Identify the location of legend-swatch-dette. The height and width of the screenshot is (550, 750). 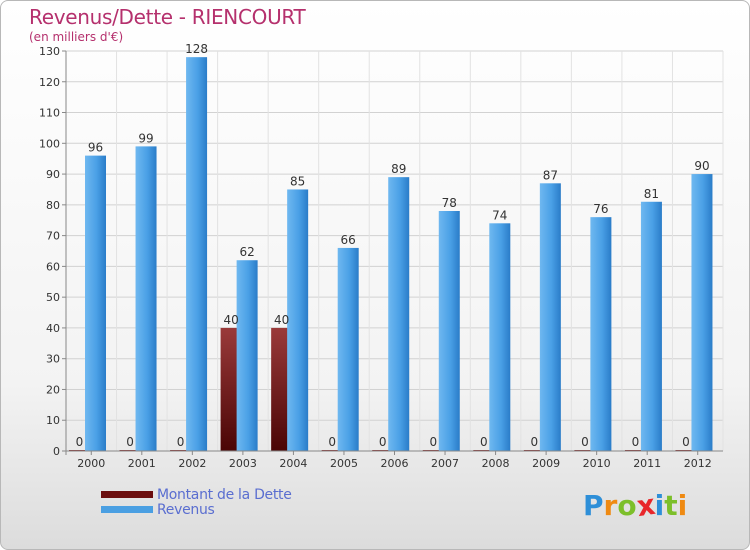
(127, 494).